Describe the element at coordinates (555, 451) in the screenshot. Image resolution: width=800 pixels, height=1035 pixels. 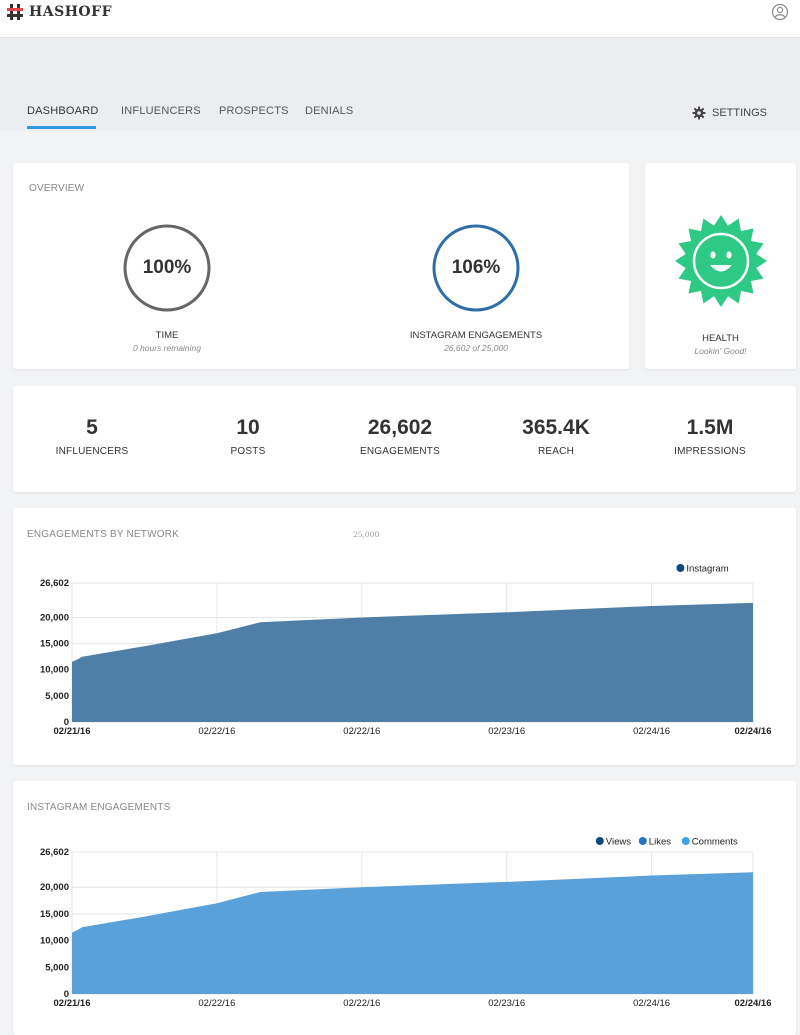
I see `stat-label: REACH` at that location.